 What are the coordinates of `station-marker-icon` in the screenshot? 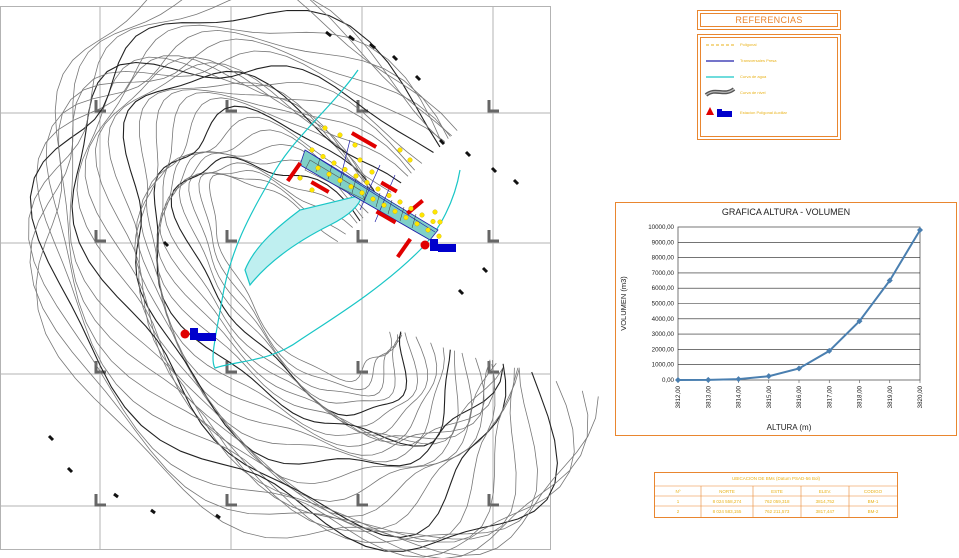 It's located at (719, 112).